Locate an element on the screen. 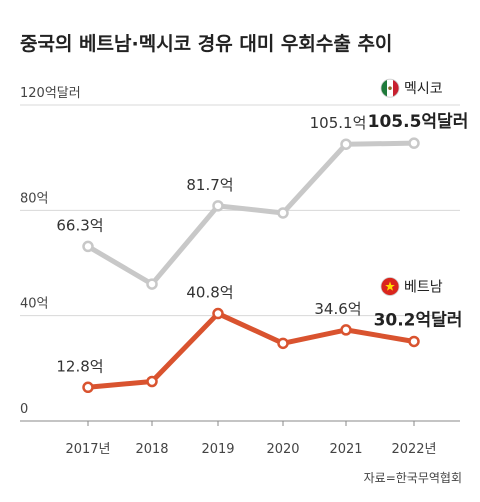 The height and width of the screenshot is (502, 480). x-tick-label: 2019 is located at coordinates (217, 449).